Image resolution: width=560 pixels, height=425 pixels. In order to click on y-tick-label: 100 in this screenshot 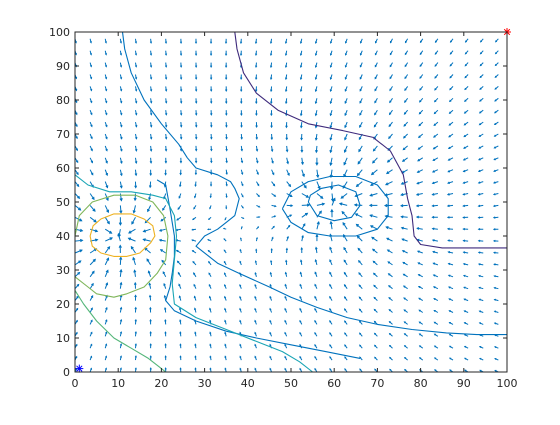, I will do `click(59, 32)`.